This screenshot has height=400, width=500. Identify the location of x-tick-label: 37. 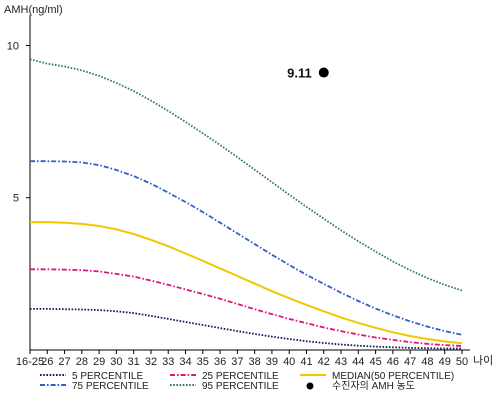
(237, 362).